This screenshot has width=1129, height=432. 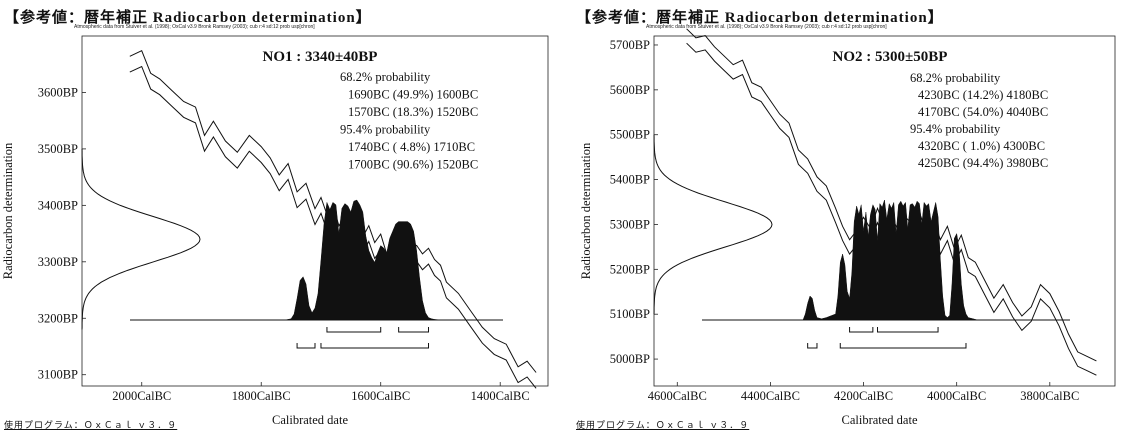 I want to click on x-tick-label: 4400CalBC, so click(x=770, y=396).